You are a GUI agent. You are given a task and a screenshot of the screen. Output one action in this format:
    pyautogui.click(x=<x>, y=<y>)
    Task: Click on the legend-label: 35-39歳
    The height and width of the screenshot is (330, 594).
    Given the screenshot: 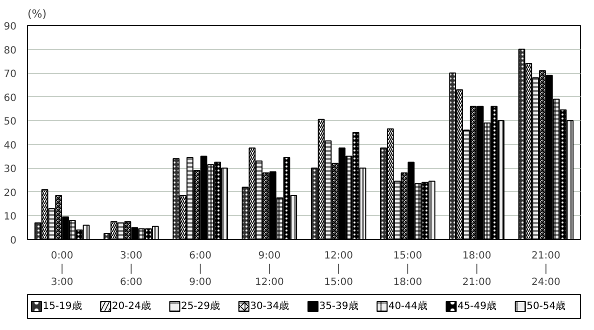 What is the action you would take?
    pyautogui.click(x=338, y=306)
    